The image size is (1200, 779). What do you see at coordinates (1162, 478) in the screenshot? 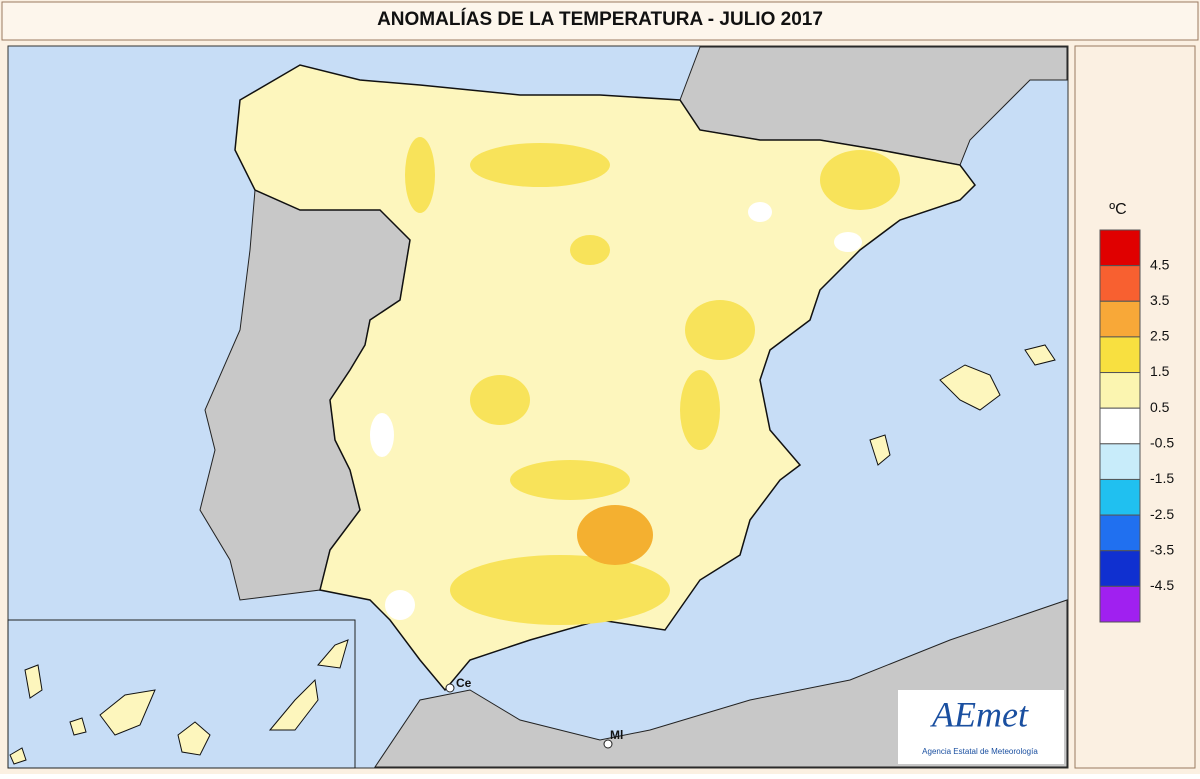
I see `legend-label: -1.5` at bounding box center [1162, 478].